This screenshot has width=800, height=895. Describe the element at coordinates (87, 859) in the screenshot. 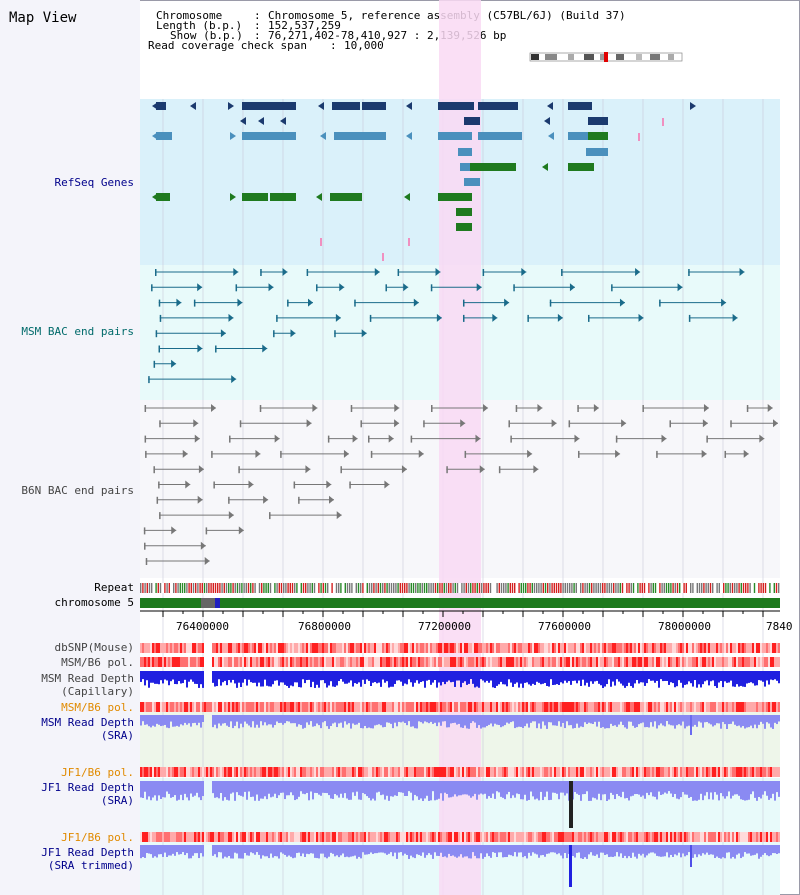

I see `jf1-depth-trimmed-label: JF1 Read Depth (SRA trimmed)` at that location.